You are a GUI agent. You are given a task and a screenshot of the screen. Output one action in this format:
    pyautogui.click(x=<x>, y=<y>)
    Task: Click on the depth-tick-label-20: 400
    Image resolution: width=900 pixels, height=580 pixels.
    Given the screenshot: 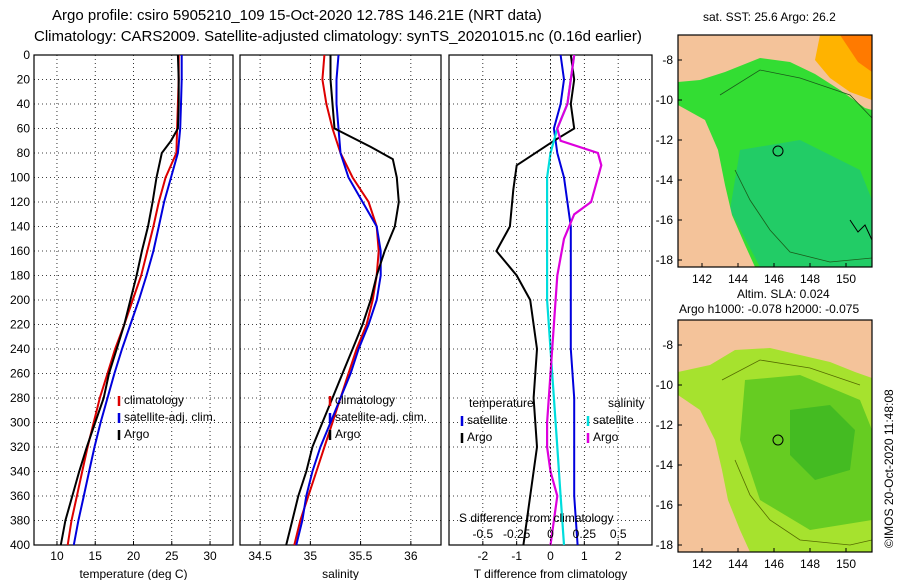 What is the action you would take?
    pyautogui.click(x=20, y=545)
    